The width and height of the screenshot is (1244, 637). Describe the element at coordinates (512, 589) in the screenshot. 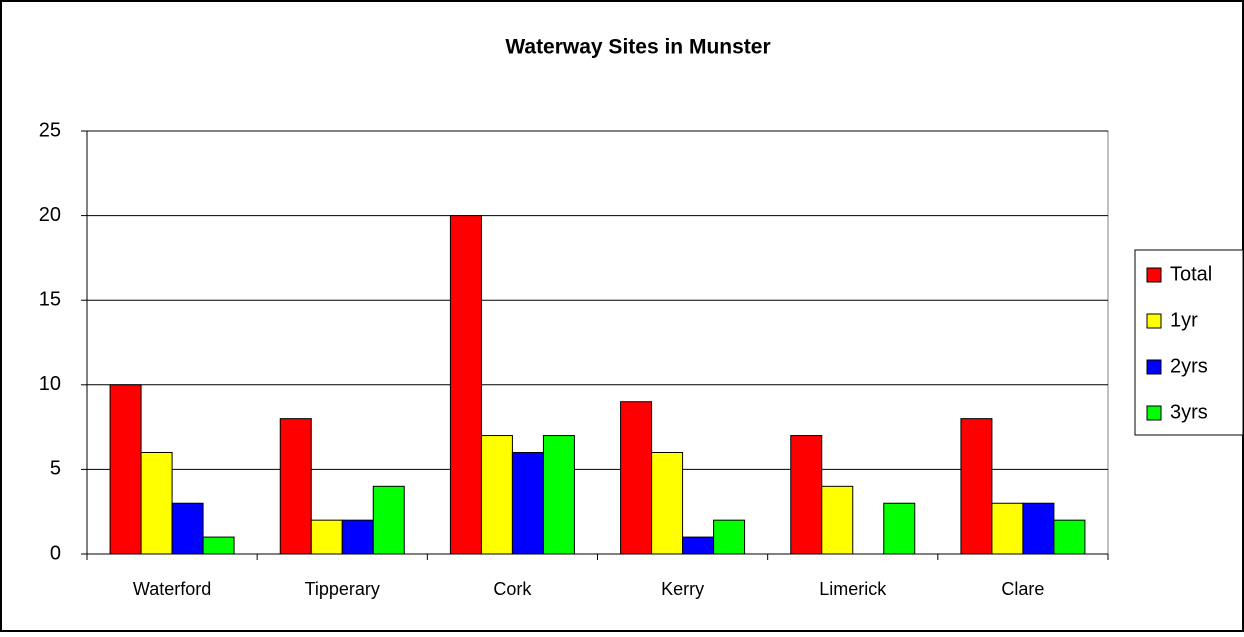

I see `x-tick-label: Cork` at that location.